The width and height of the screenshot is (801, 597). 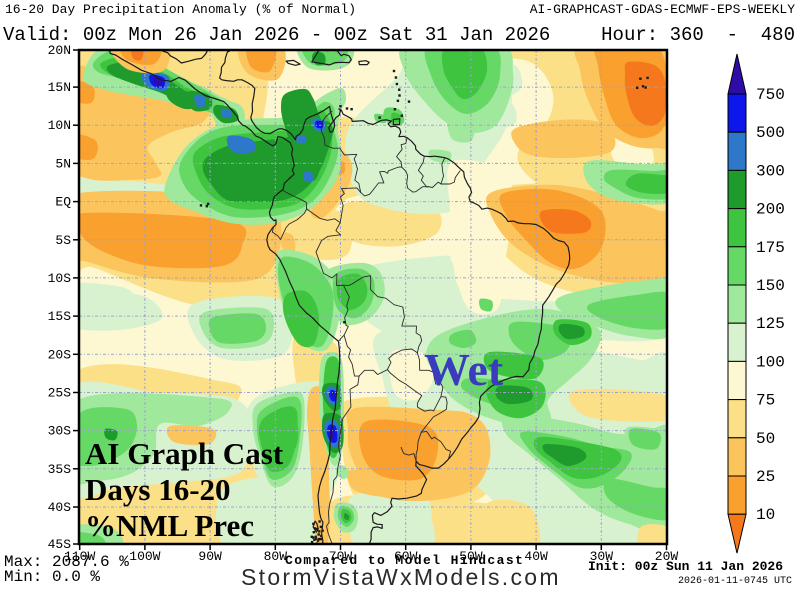 What do you see at coordinates (169, 525) in the screenshot?
I see `svg-text: %NML Prec` at bounding box center [169, 525].